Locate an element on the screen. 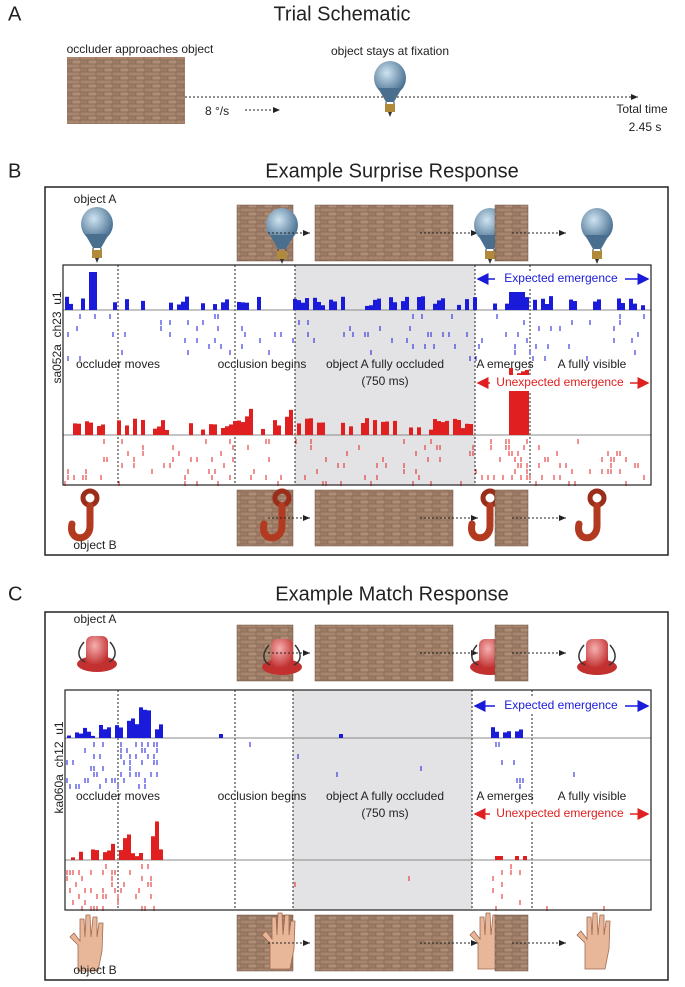 Image resolution: width=685 pixels, height=987 pixels. hand-shape is located at coordinates (86, 943).